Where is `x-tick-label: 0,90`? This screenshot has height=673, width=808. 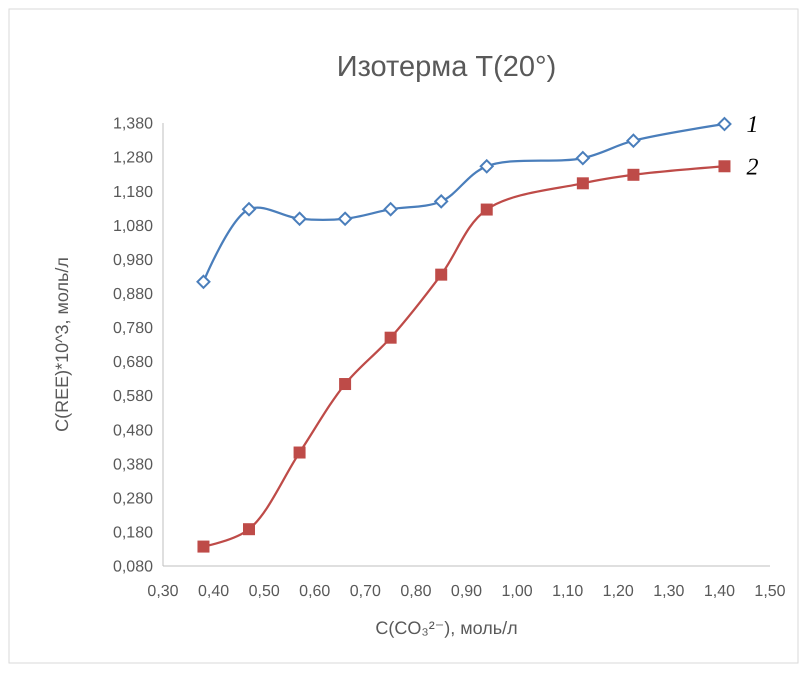
x-tick-label: 0,90 is located at coordinates (466, 591).